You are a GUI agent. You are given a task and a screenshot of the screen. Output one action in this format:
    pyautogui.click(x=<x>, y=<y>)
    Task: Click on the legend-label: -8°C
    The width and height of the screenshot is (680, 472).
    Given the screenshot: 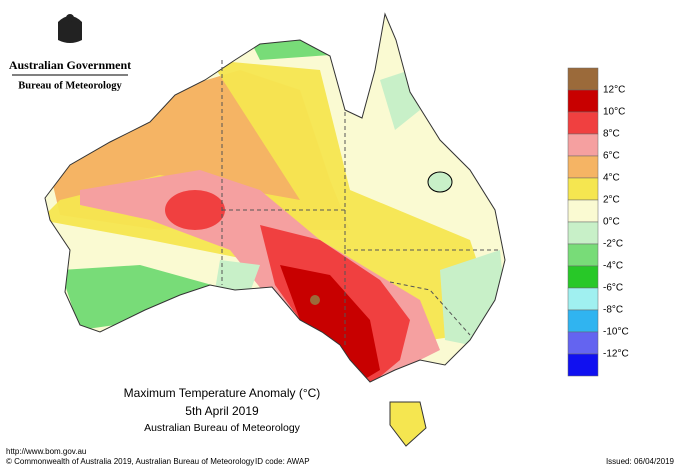 What is the action you would take?
    pyautogui.click(x=613, y=310)
    